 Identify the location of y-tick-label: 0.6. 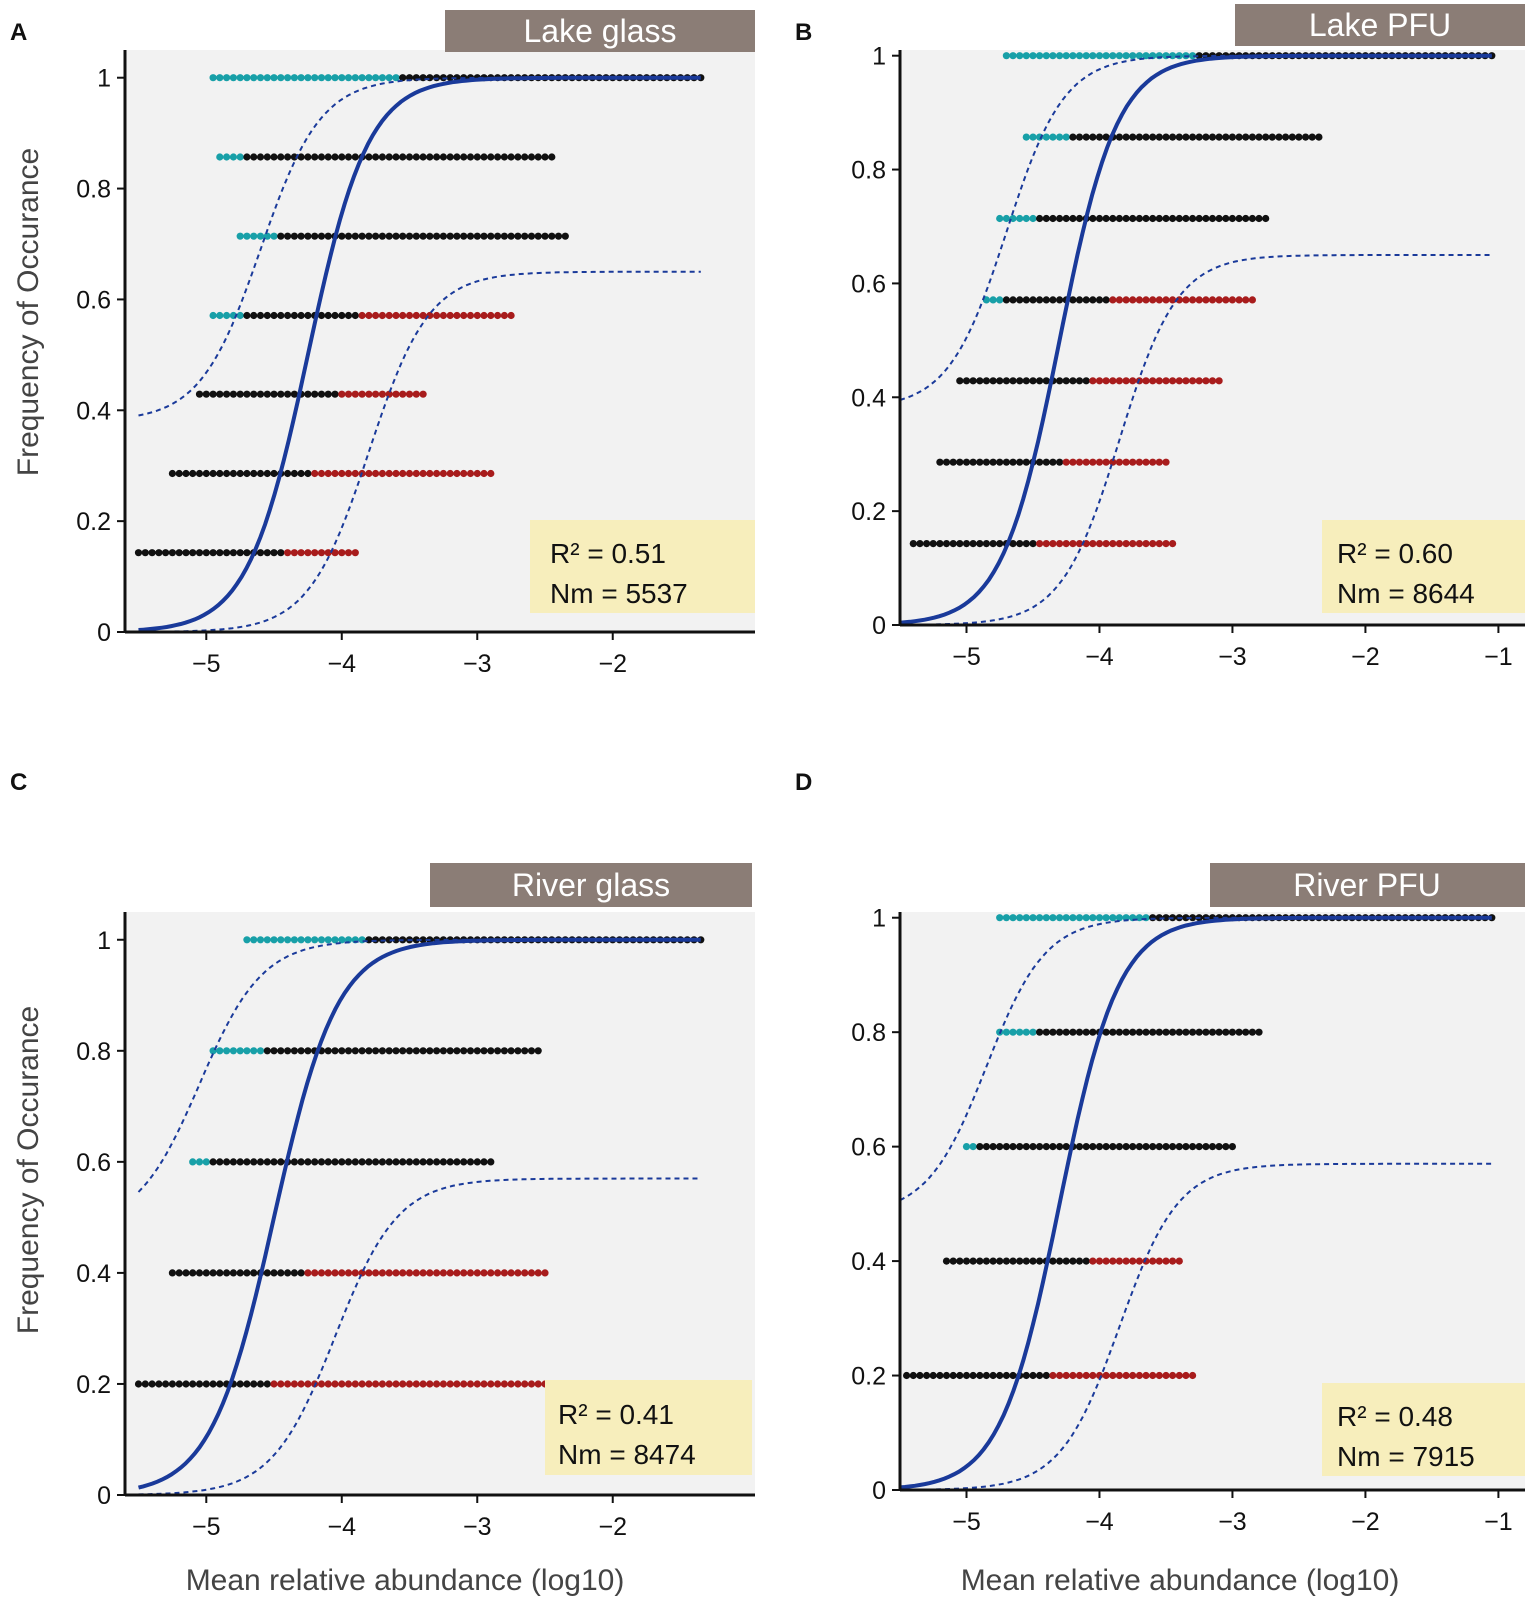
(868, 1148).